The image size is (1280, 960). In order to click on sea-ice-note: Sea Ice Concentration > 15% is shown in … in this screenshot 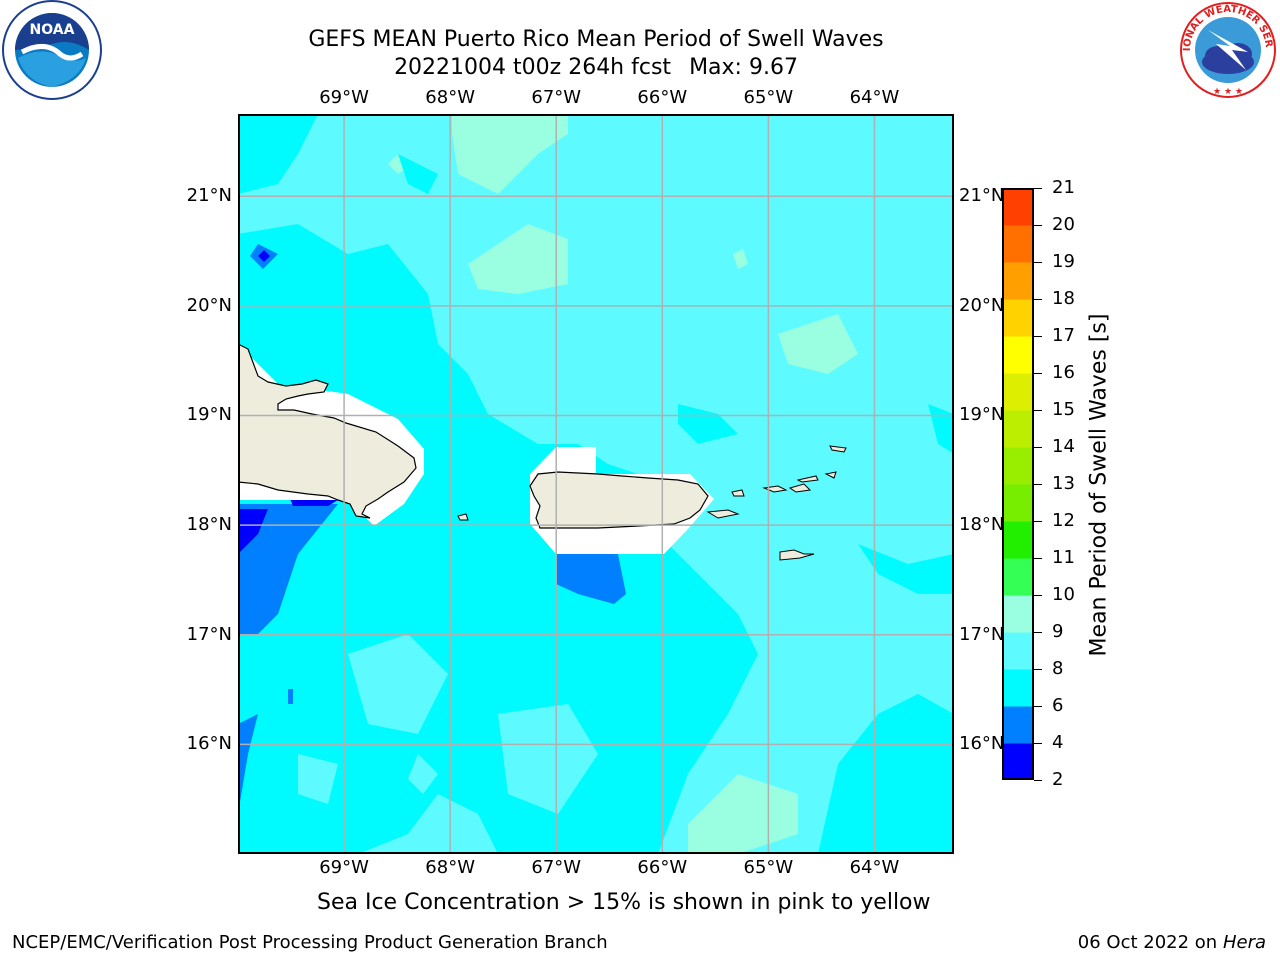, I will do `click(624, 902)`.